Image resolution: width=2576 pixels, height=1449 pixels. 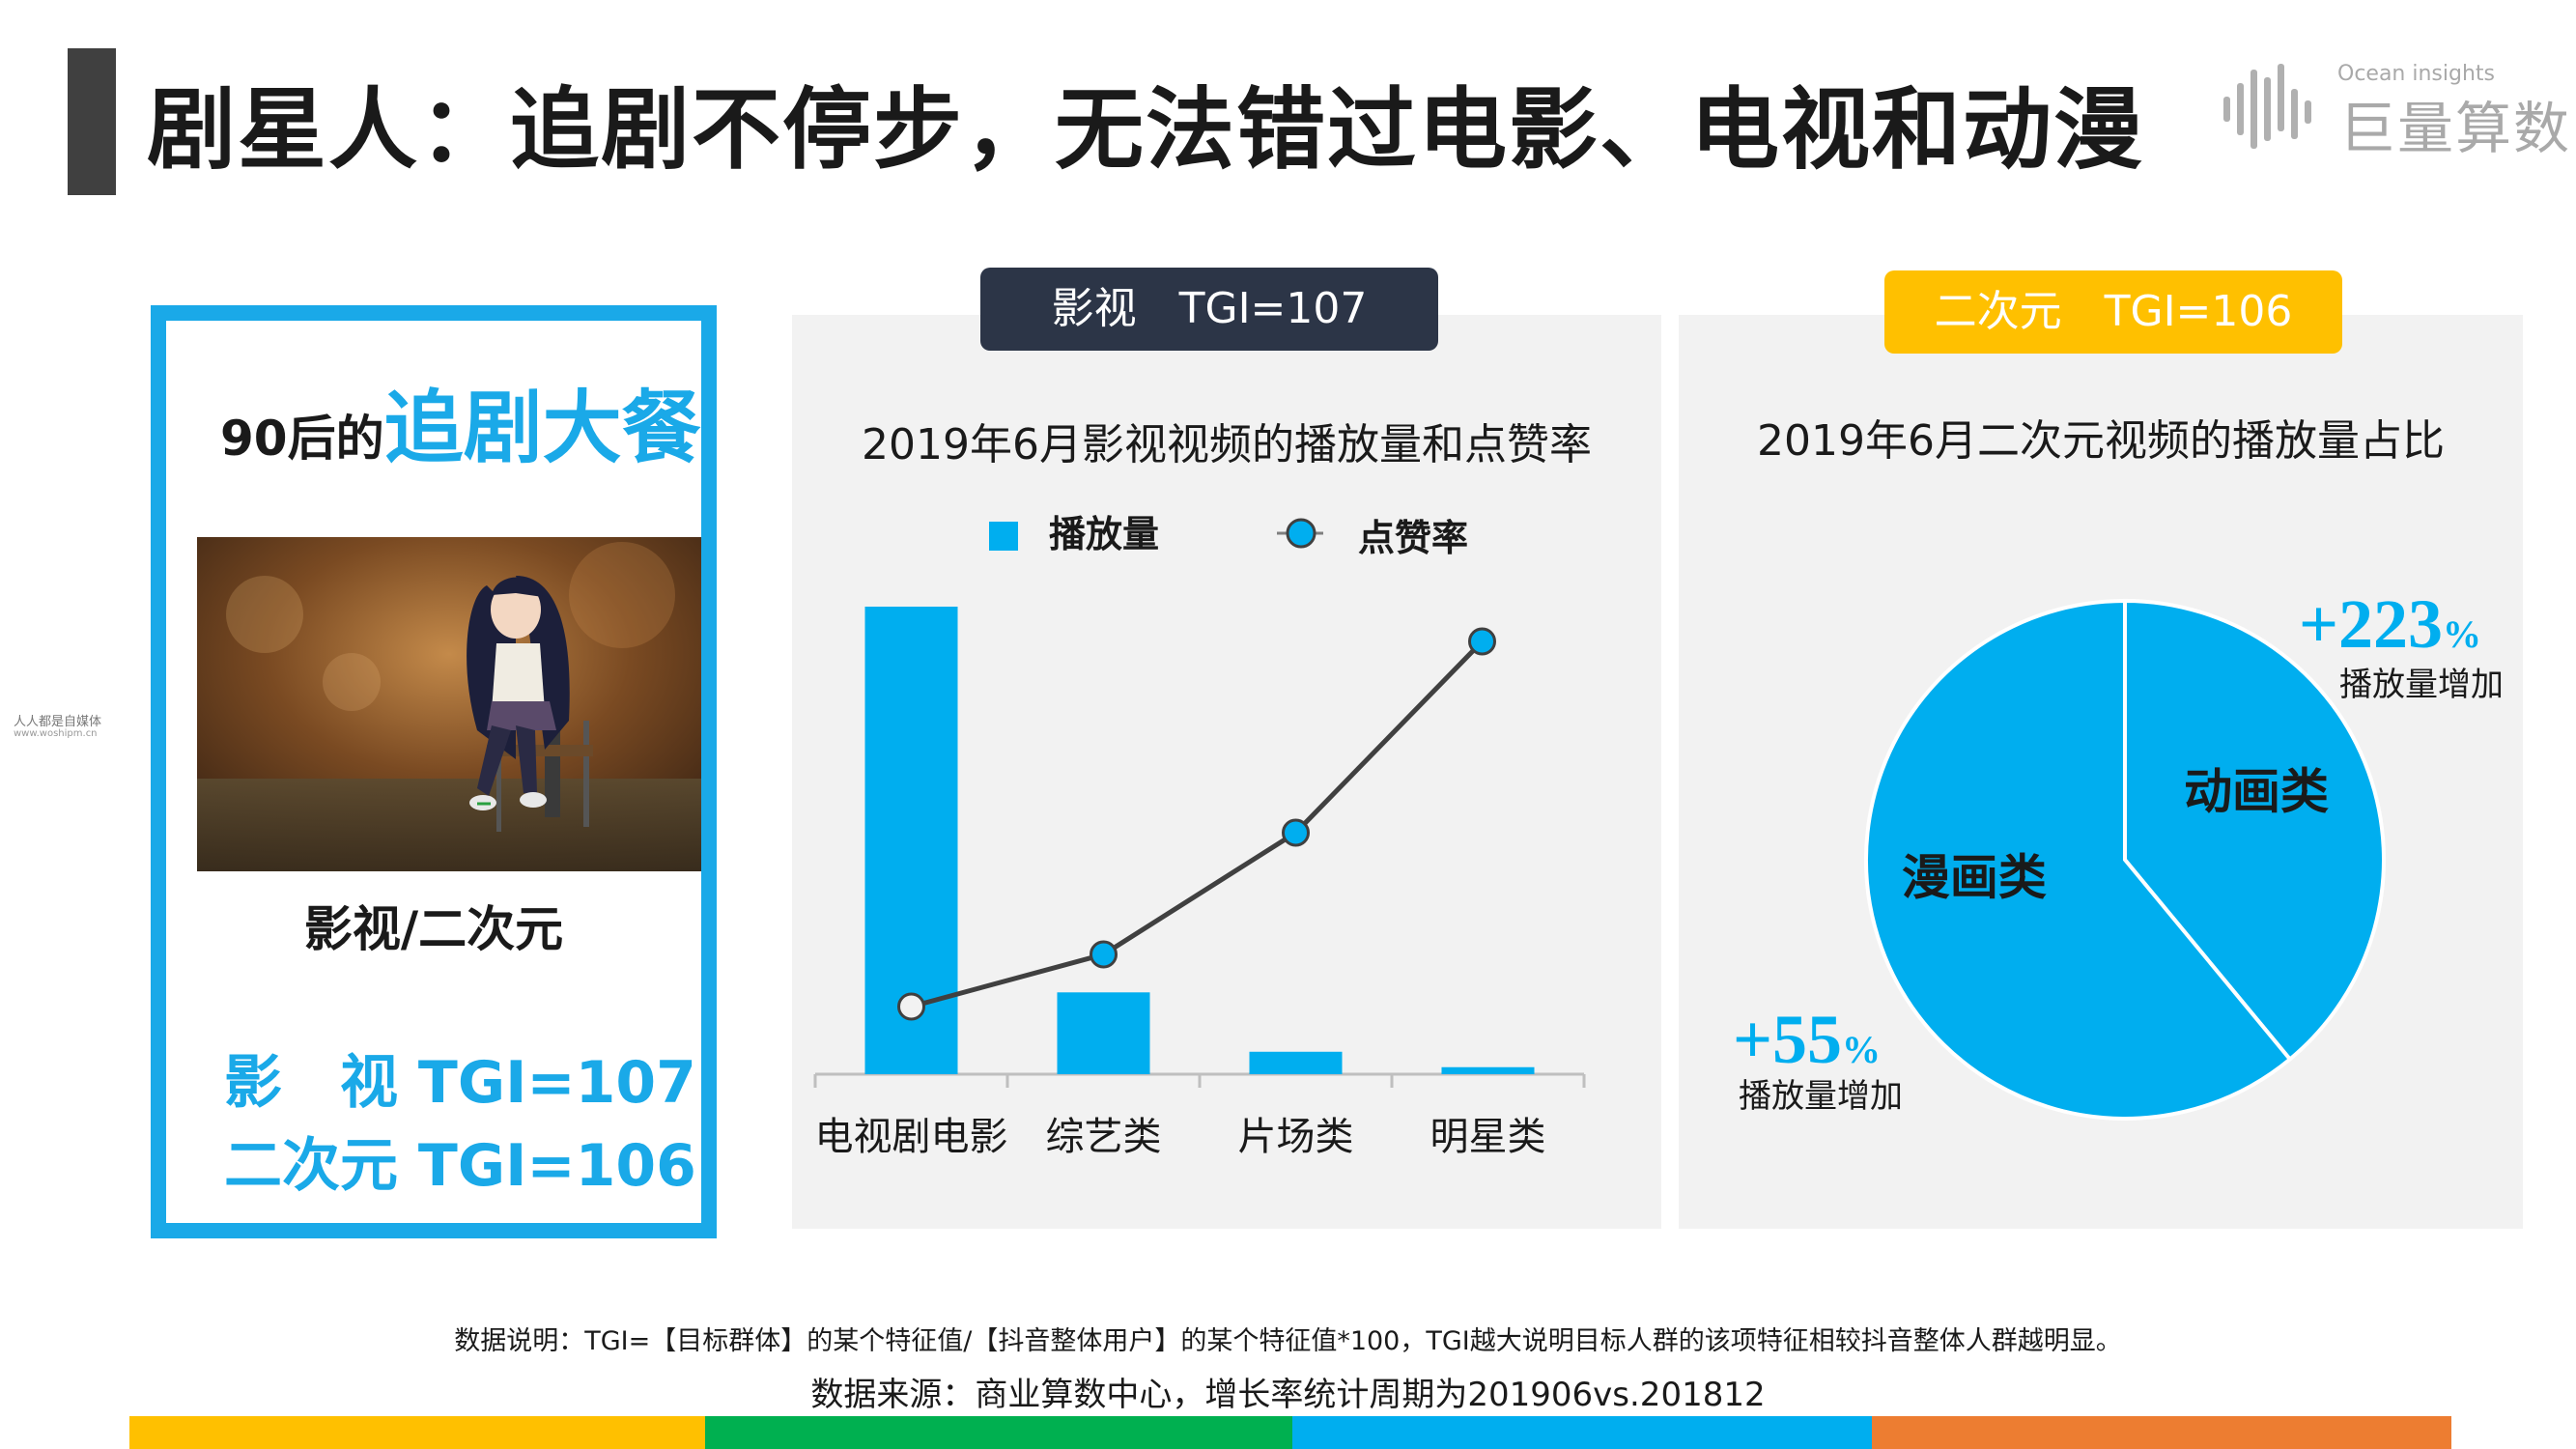 I want to click on film-combo-chart: 播放量 点赞率 电视剧电影 综艺类 片场类 明星类, so click(x=1199, y=836).